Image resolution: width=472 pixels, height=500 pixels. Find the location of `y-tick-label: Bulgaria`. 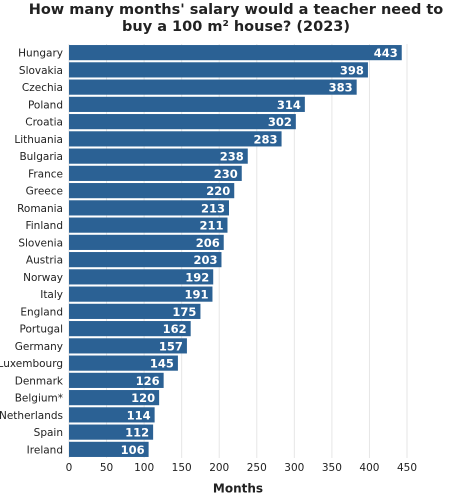

y-tick-label: Bulgaria is located at coordinates (41, 157).